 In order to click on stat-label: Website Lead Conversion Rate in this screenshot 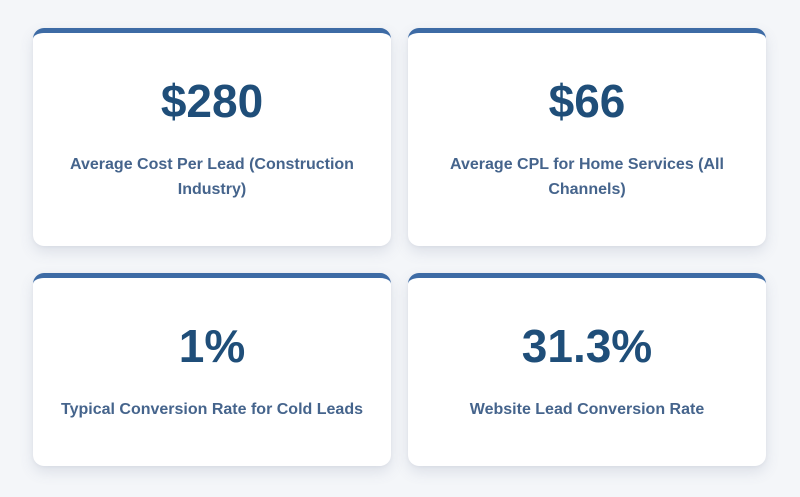, I will do `click(587, 409)`.